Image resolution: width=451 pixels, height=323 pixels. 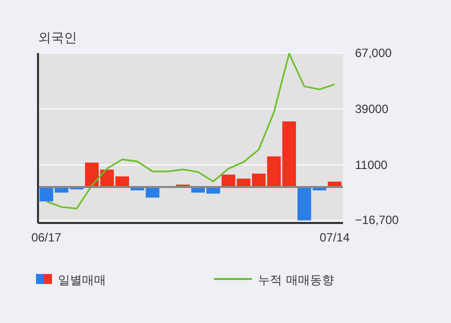 I want to click on legend-label: 일별매매, so click(x=82, y=280).